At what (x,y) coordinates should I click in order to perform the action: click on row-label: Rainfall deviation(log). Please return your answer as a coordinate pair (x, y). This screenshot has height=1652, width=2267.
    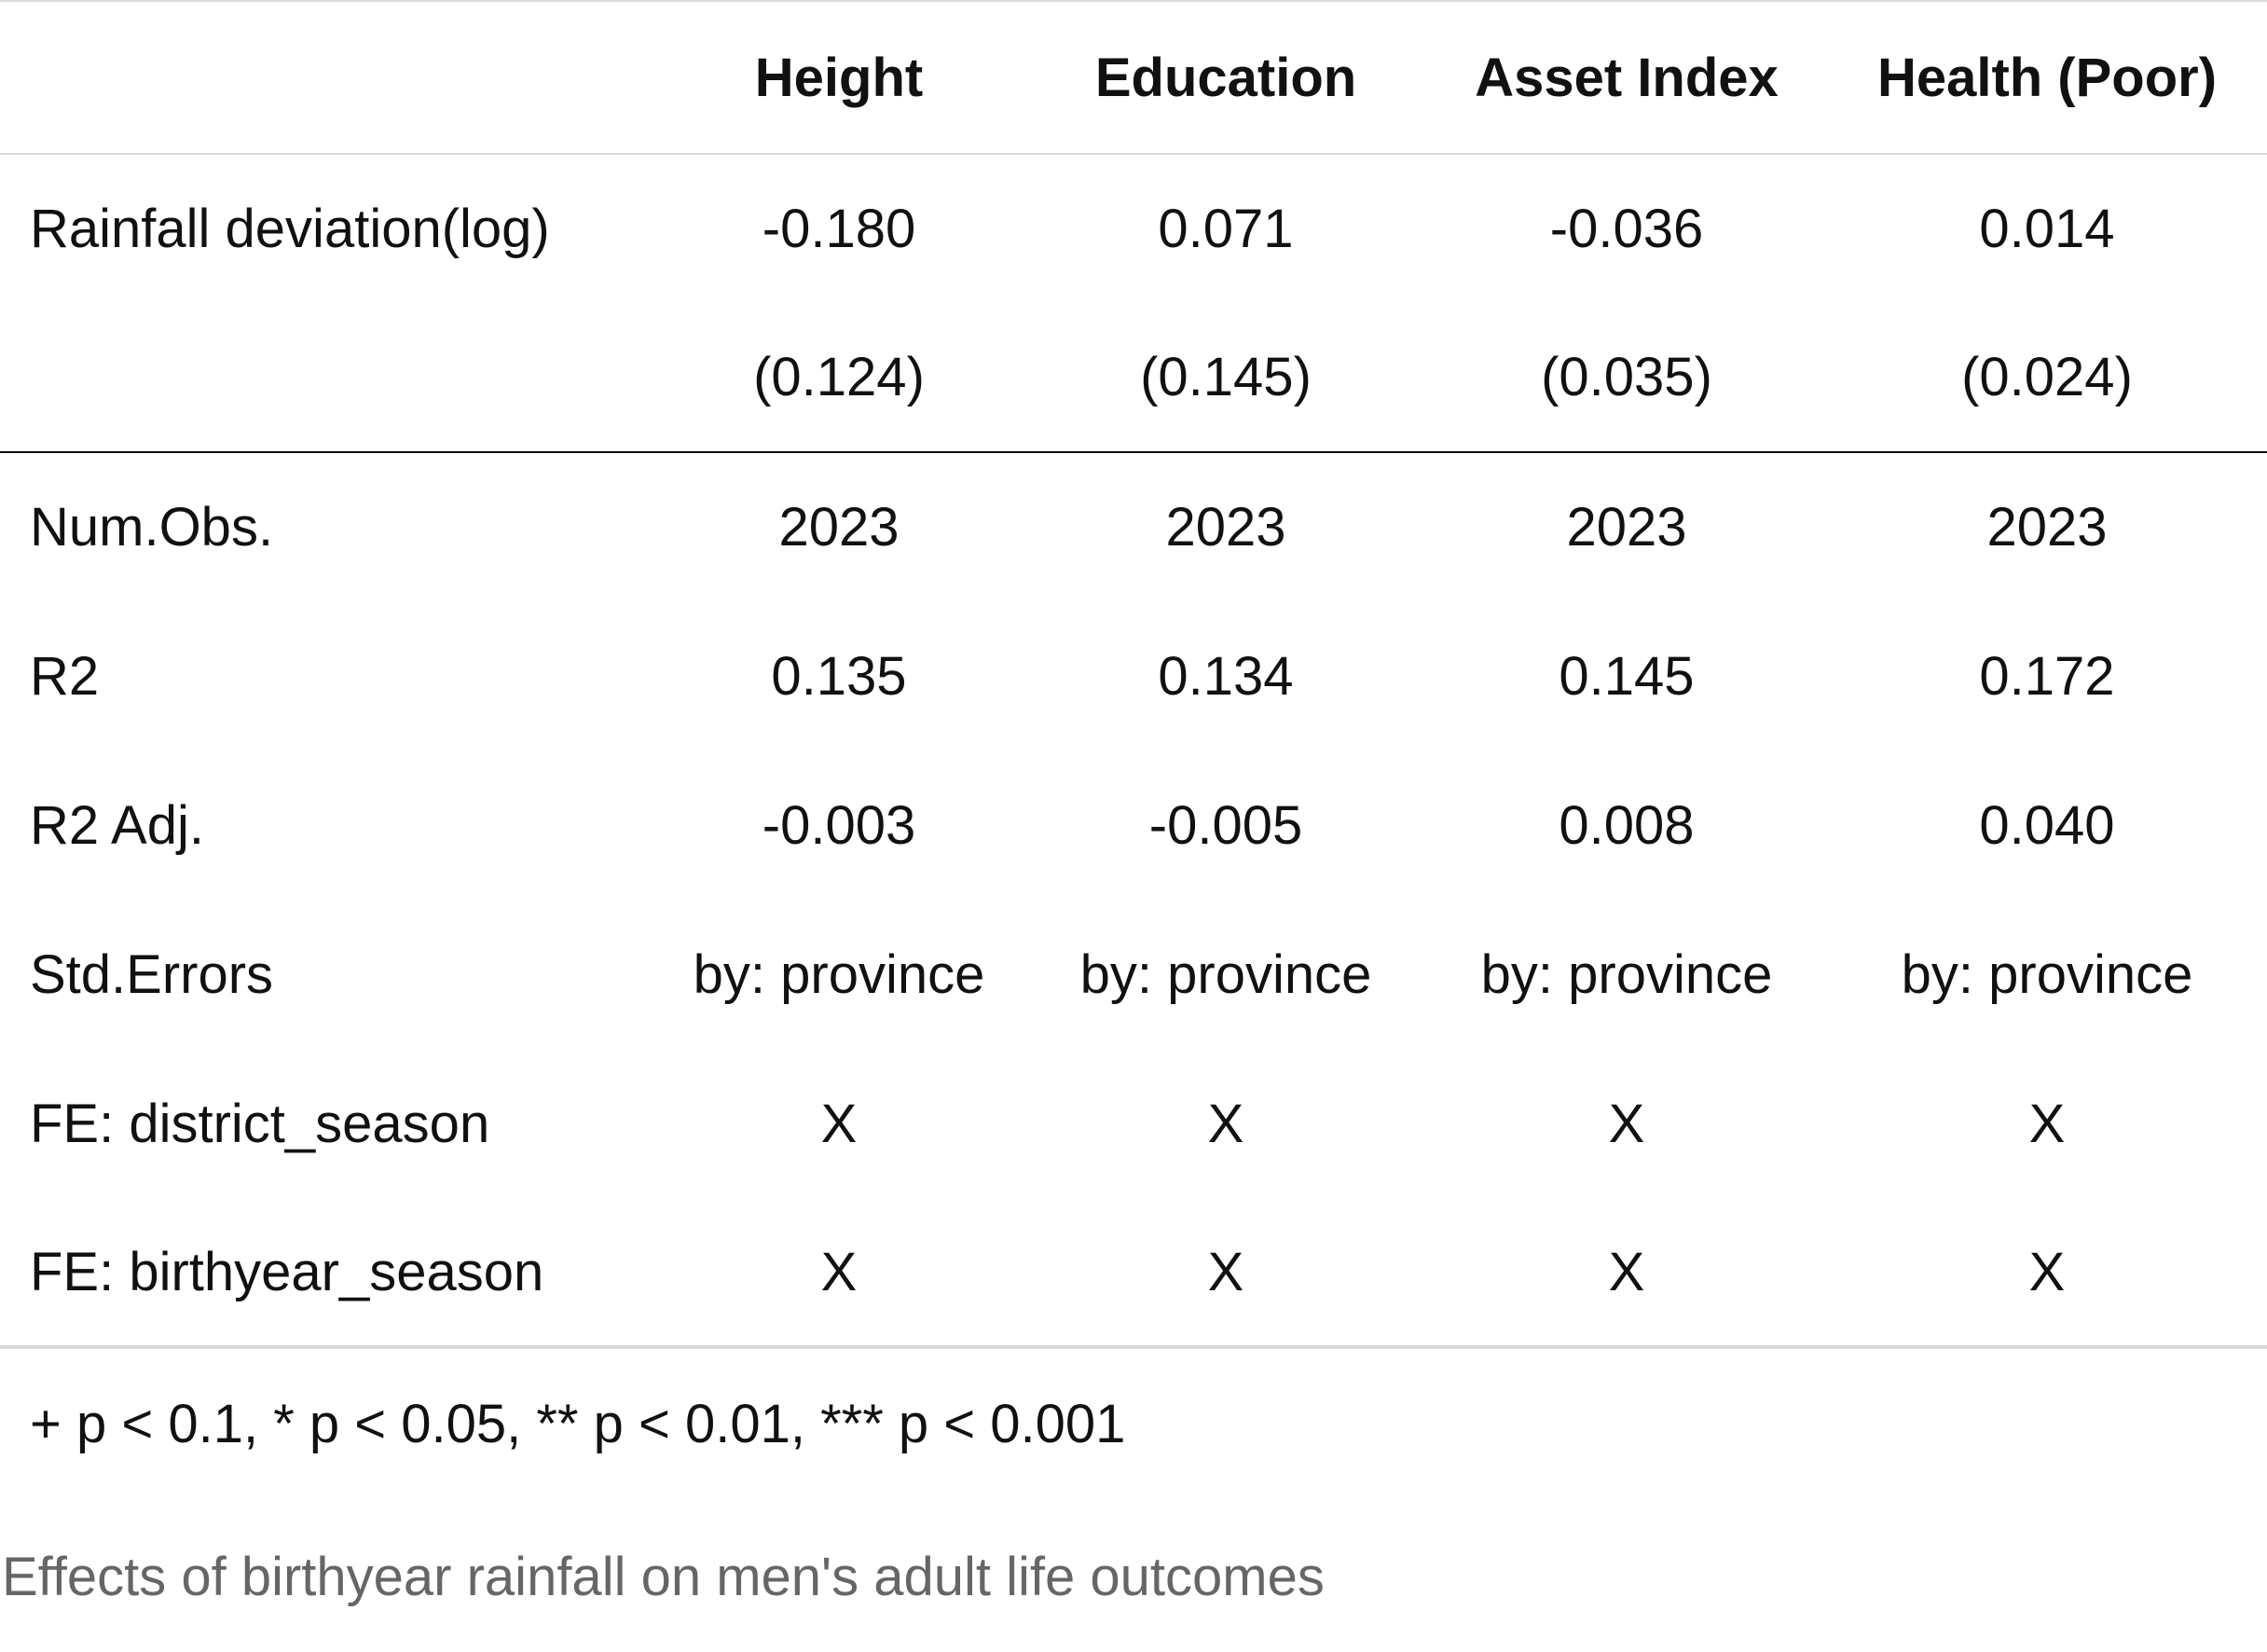
    Looking at the image, I should click on (290, 229).